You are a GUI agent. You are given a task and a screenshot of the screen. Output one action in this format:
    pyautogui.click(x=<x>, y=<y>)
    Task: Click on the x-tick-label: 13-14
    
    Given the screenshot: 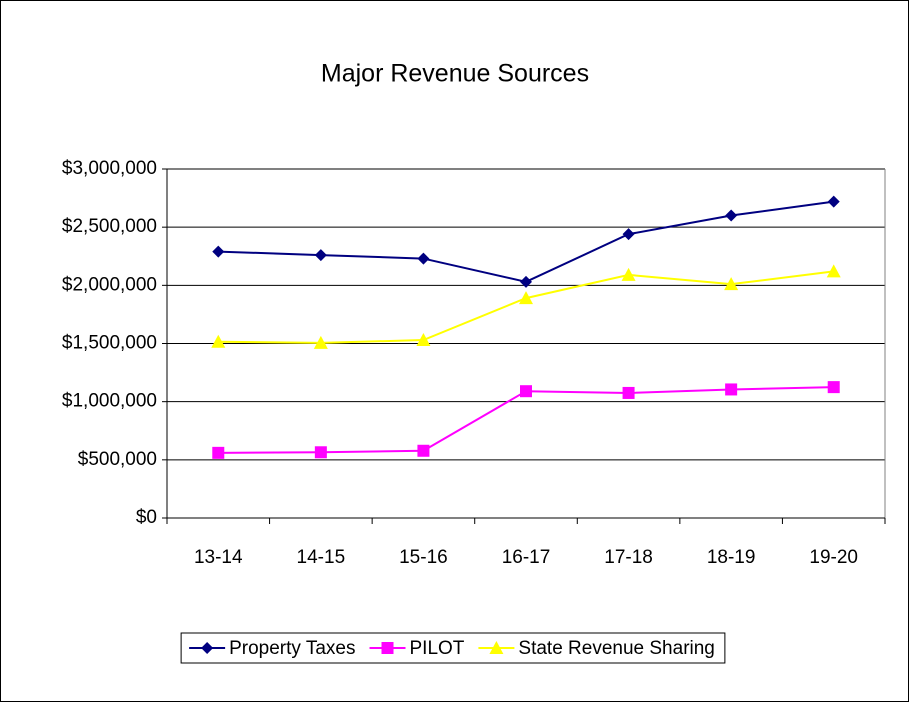 What is the action you would take?
    pyautogui.click(x=218, y=557)
    